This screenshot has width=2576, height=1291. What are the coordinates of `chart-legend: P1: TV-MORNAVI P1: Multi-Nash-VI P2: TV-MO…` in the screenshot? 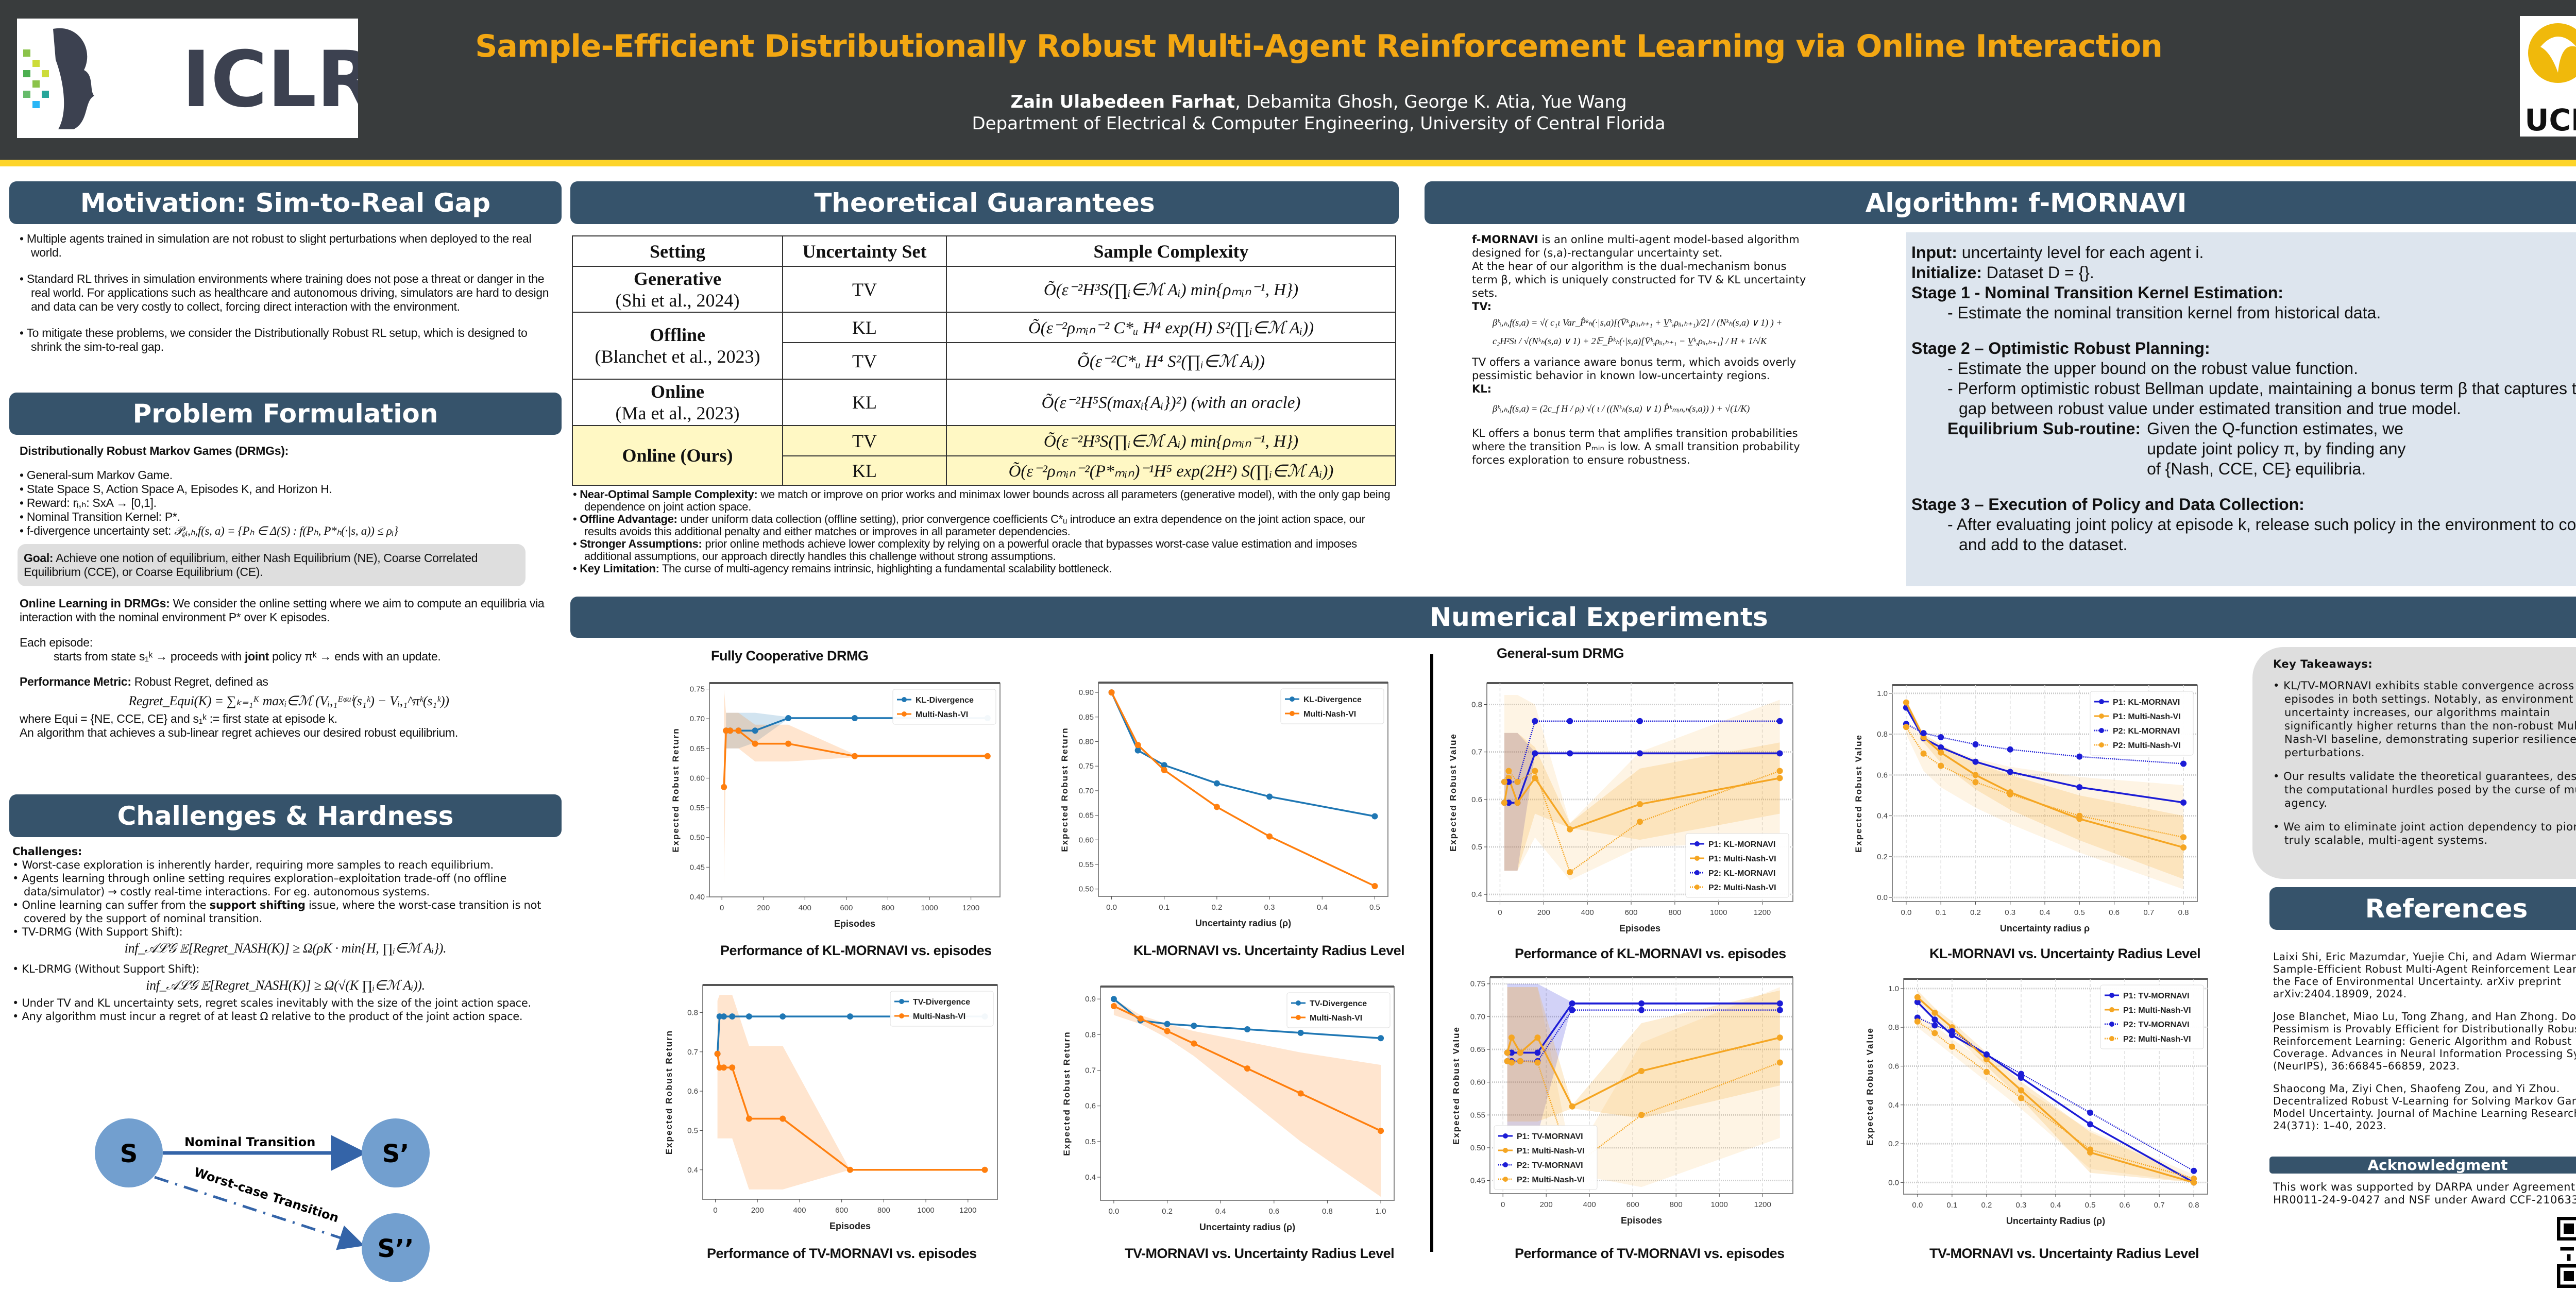 It's located at (2152, 1017).